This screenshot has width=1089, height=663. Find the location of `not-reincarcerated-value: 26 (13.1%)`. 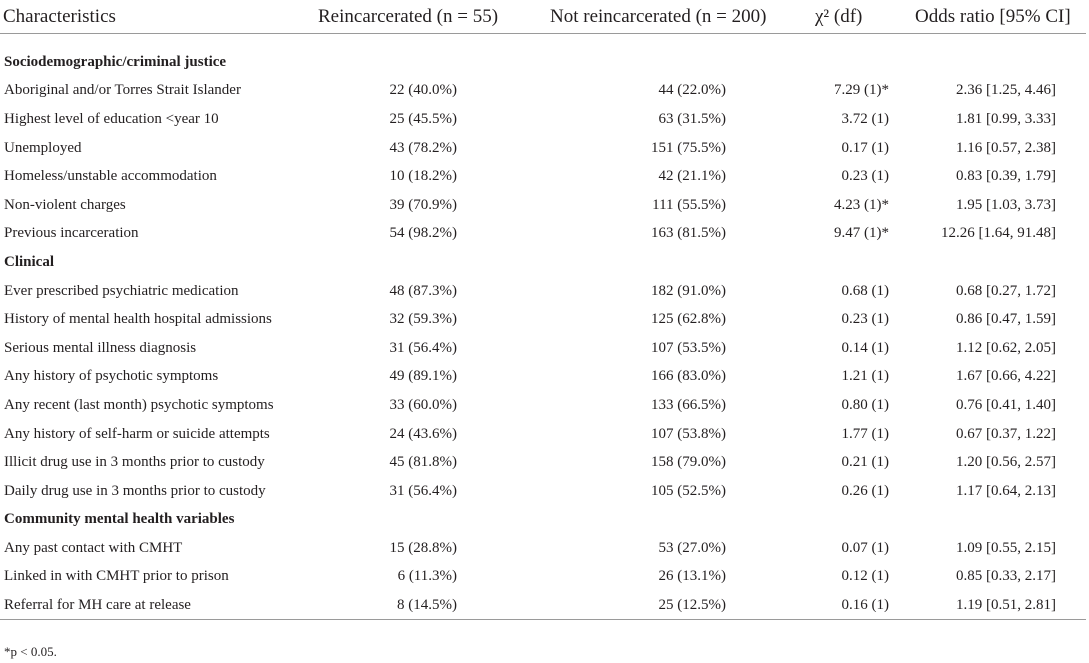

not-reincarcerated-value: 26 (13.1%) is located at coordinates (692, 576).